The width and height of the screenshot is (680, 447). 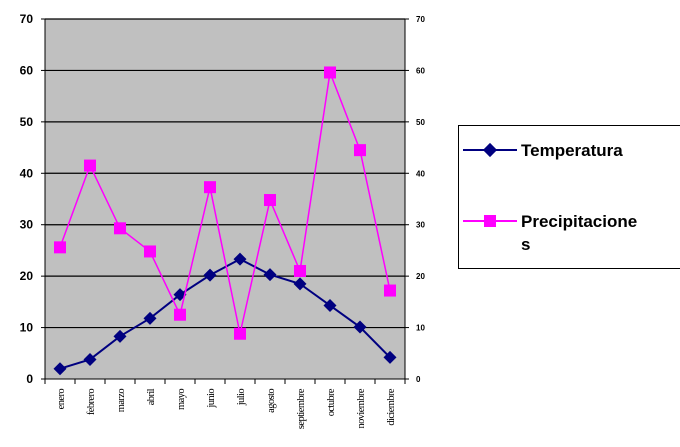 I want to click on y-tick-label-left: 70, so click(x=27, y=19).